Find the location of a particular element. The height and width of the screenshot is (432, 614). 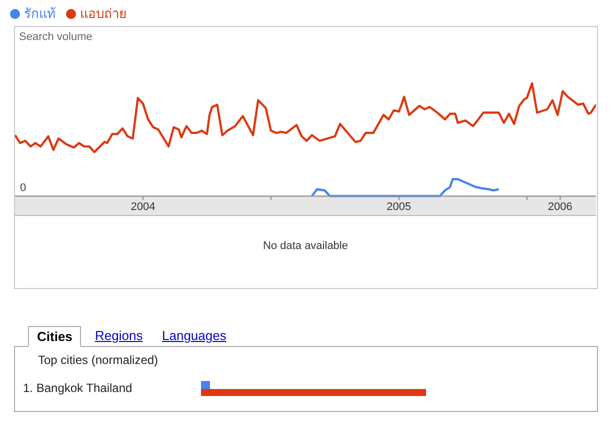

text: Regions is located at coordinates (119, 335).